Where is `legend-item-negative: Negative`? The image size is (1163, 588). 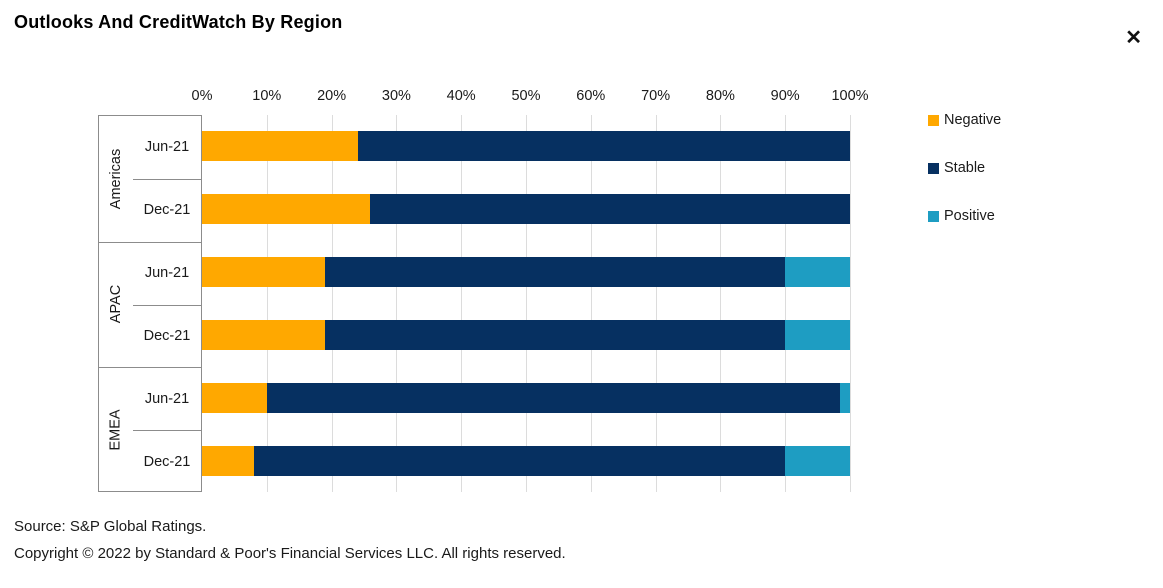
legend-item-negative: Negative is located at coordinates (964, 120).